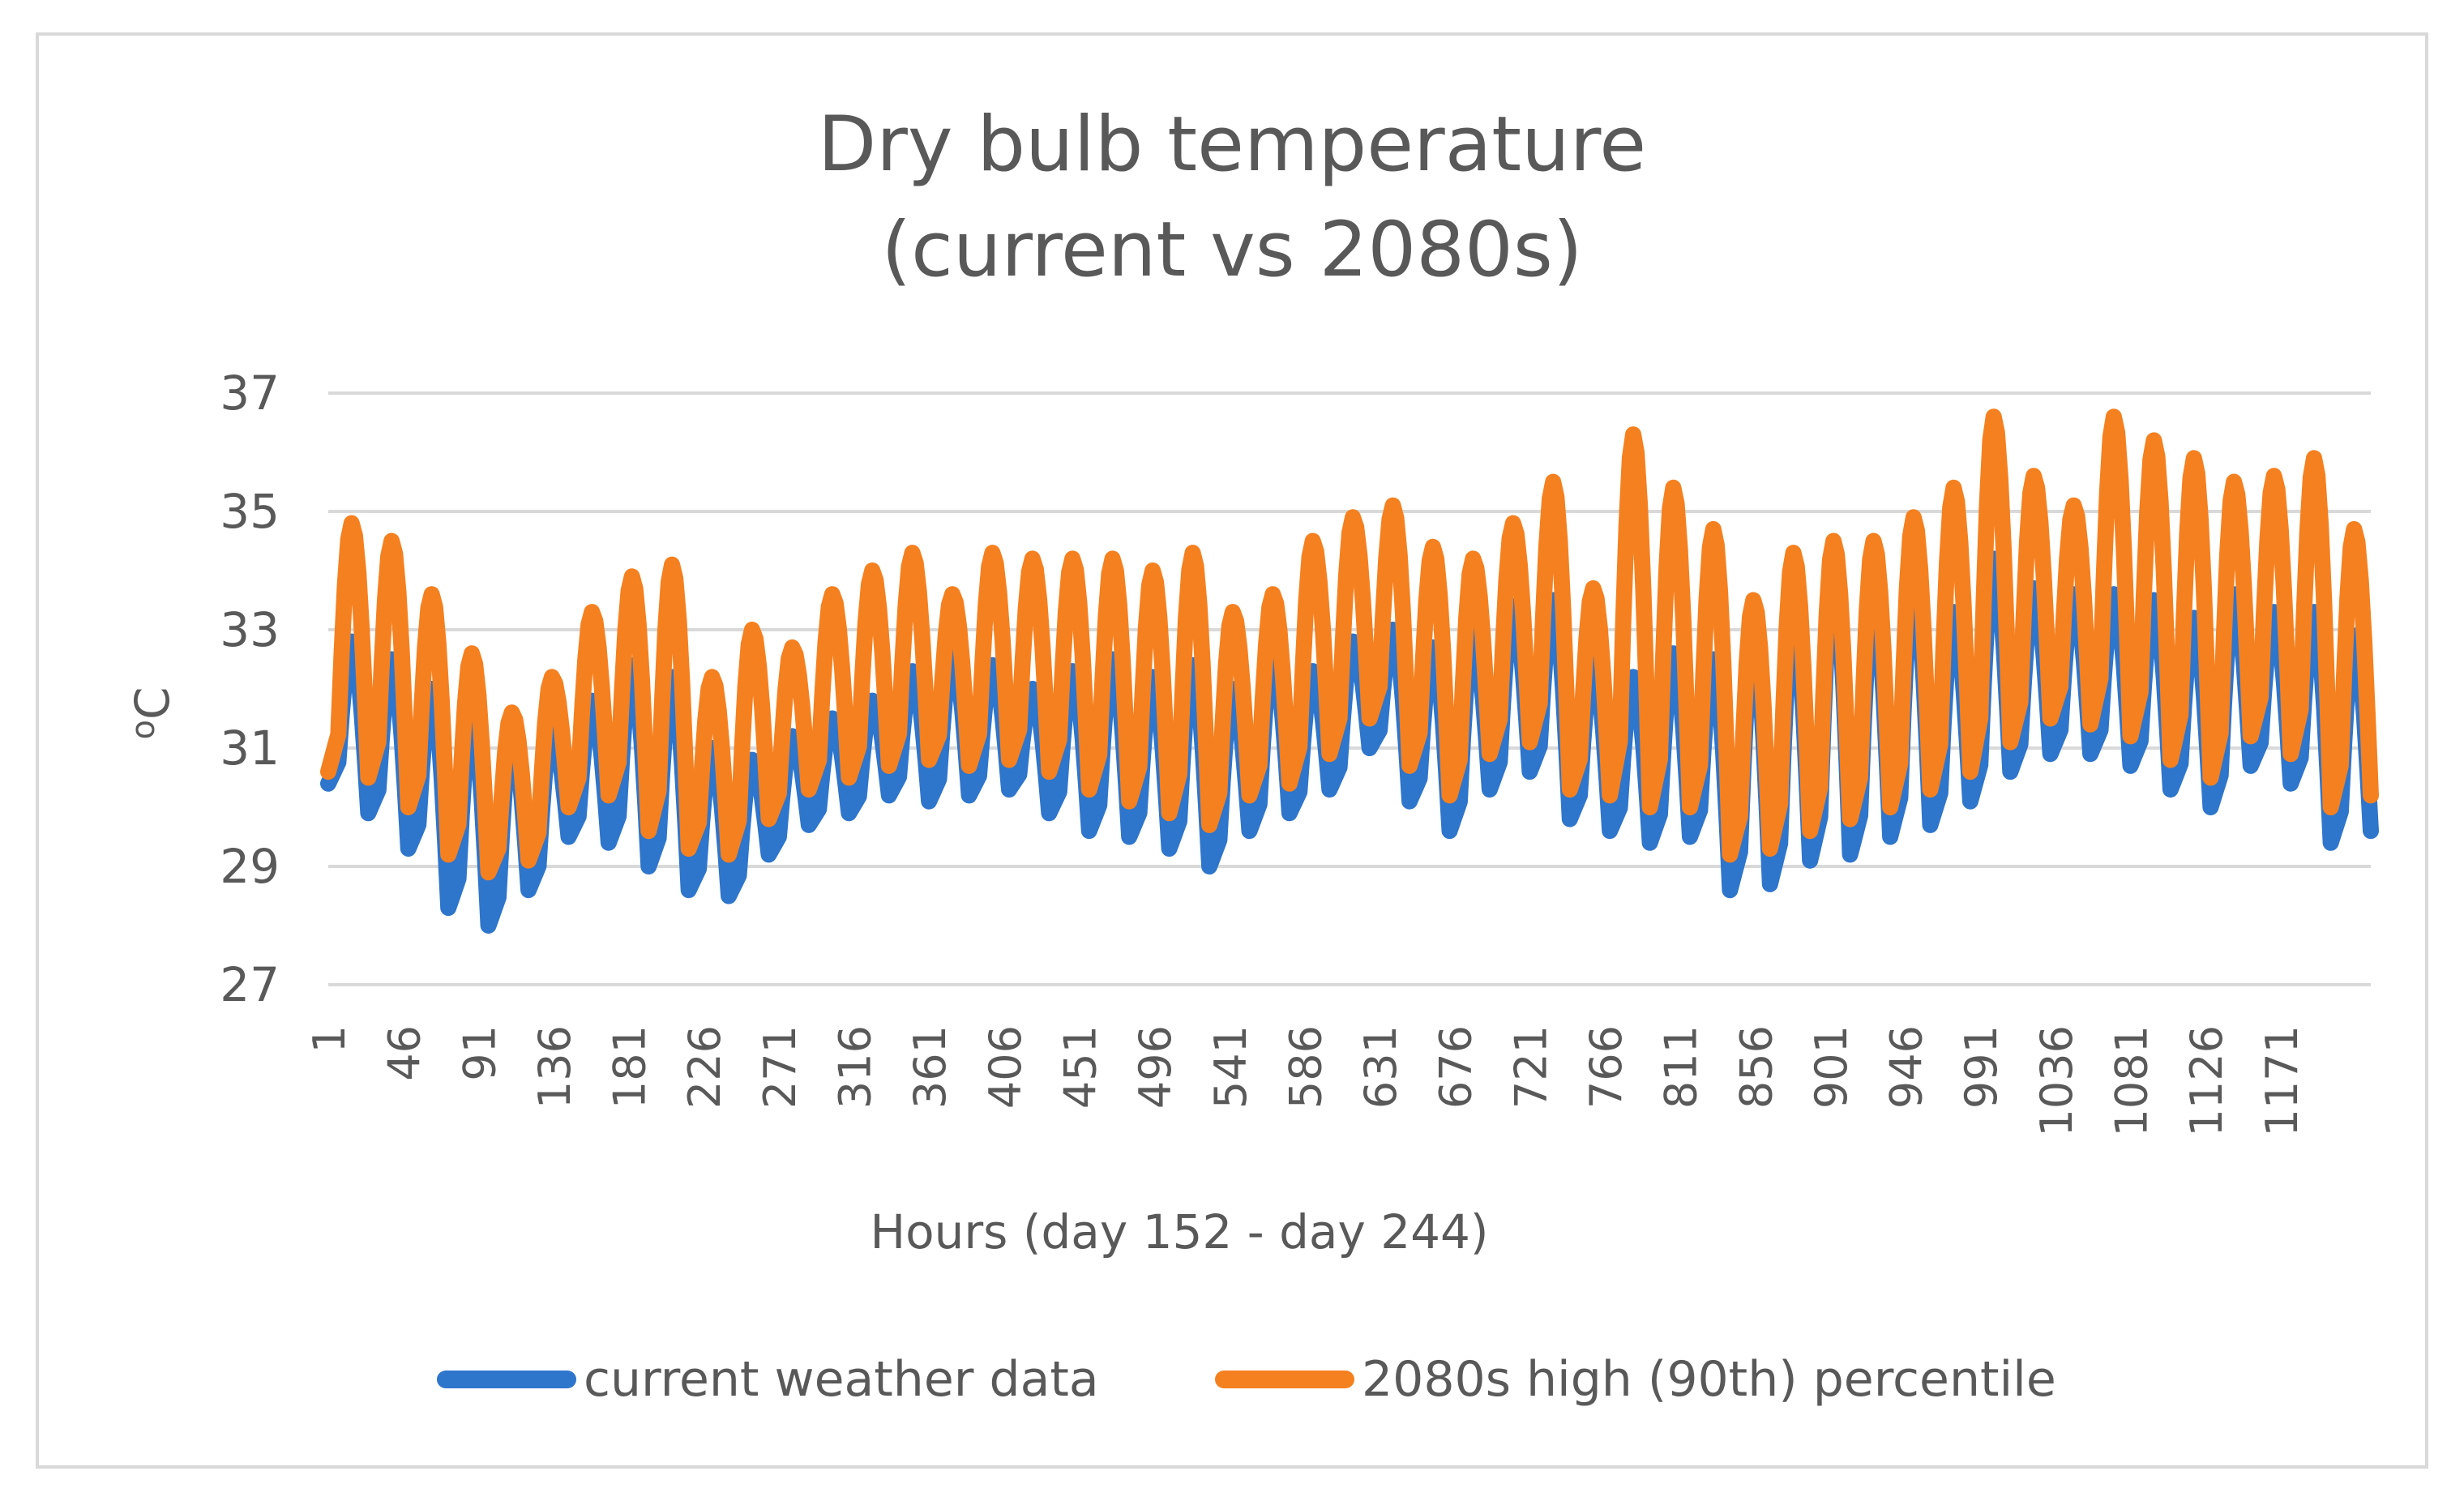 The image size is (2464, 1501). I want to click on y-axis-label-superscript: o, so click(143, 729).